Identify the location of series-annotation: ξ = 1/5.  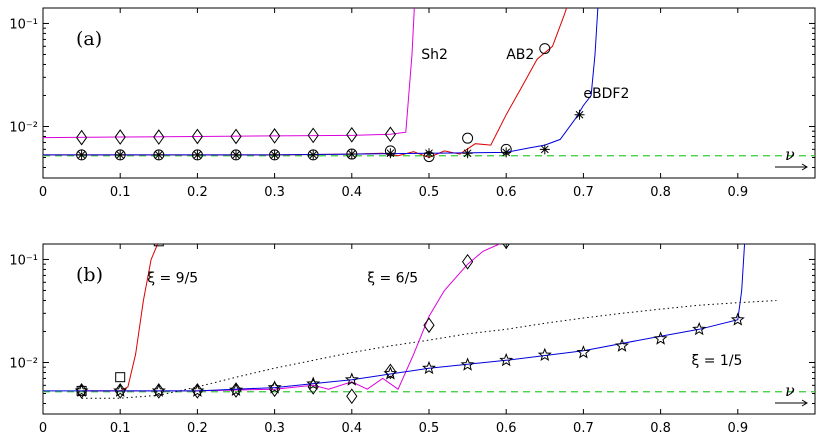
(716, 361).